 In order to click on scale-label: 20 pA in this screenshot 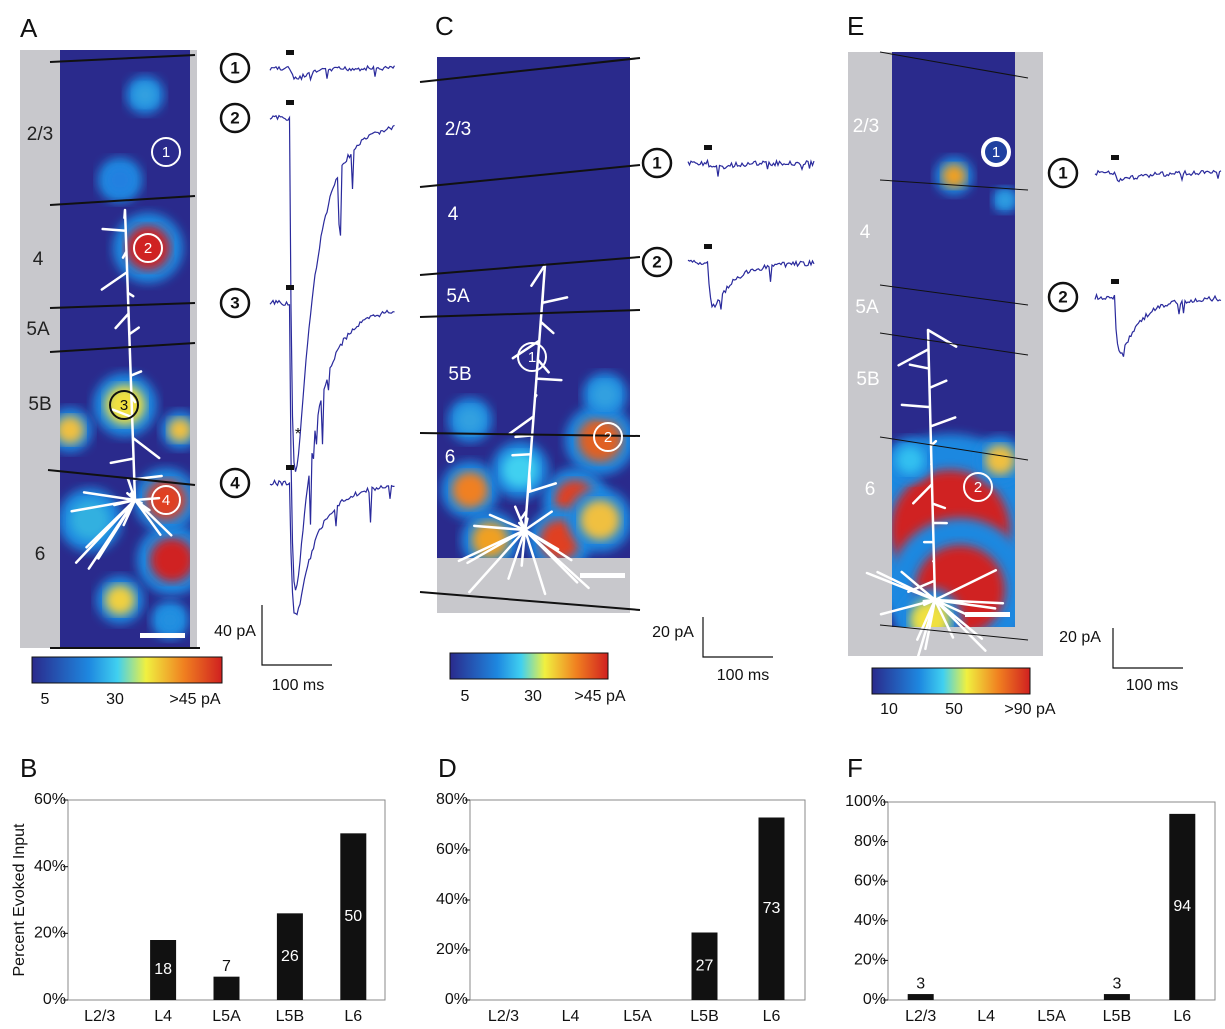, I will do `click(1080, 637)`.